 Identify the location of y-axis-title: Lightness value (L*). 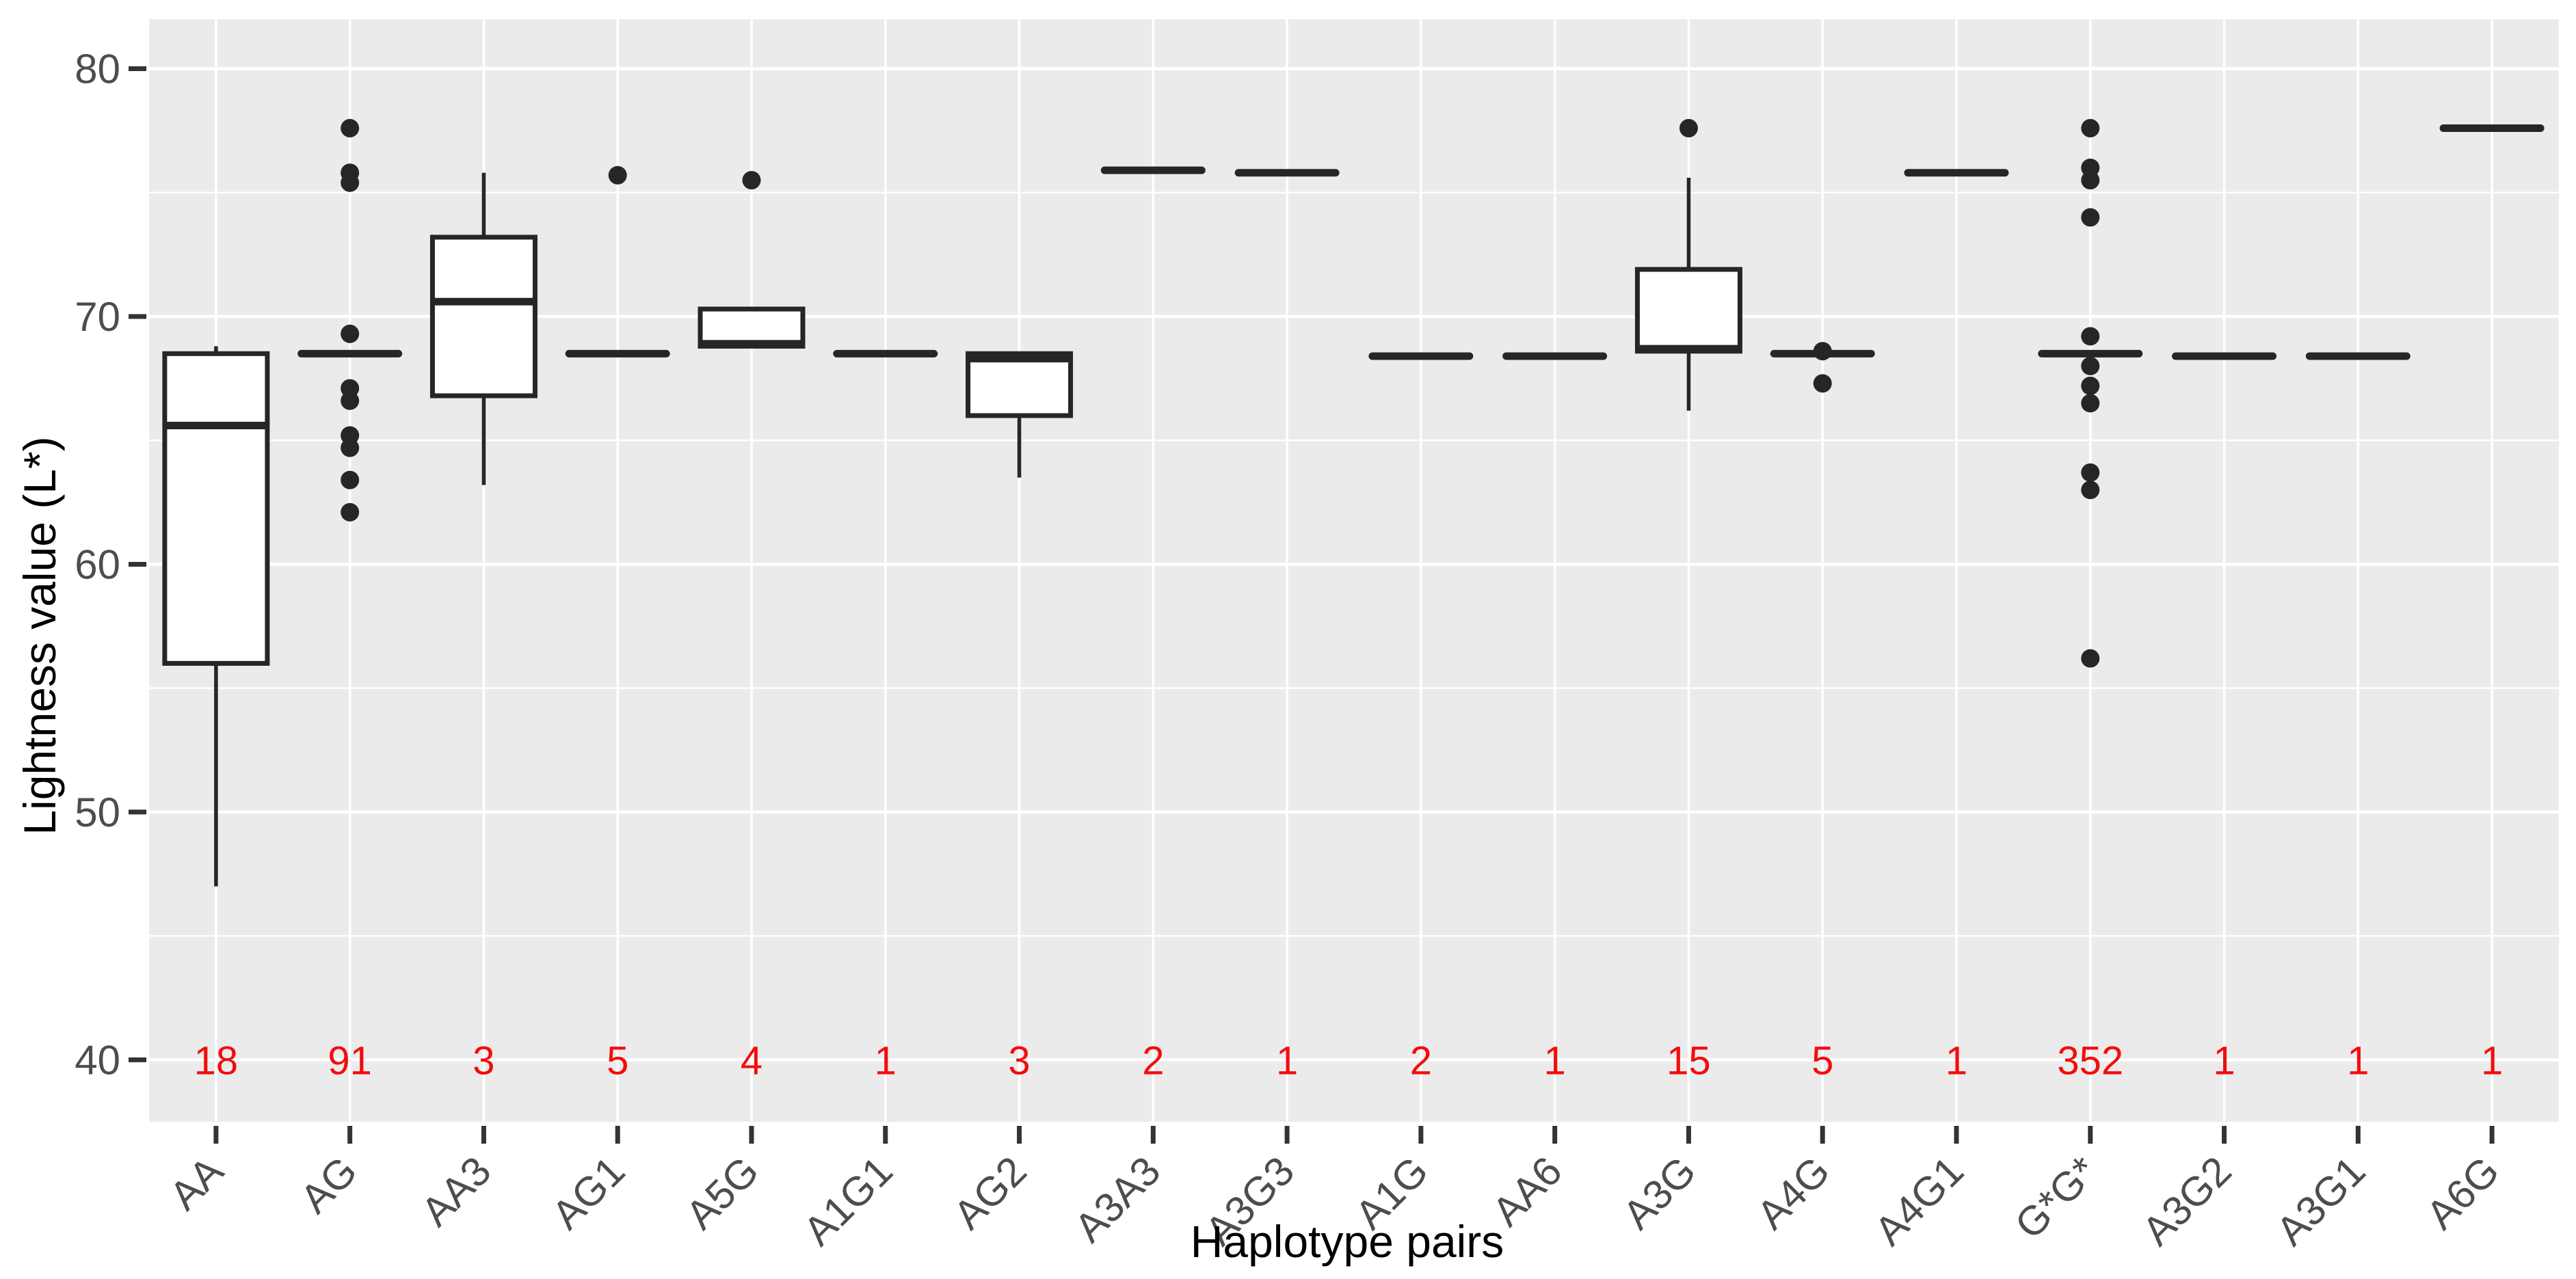
(39, 635).